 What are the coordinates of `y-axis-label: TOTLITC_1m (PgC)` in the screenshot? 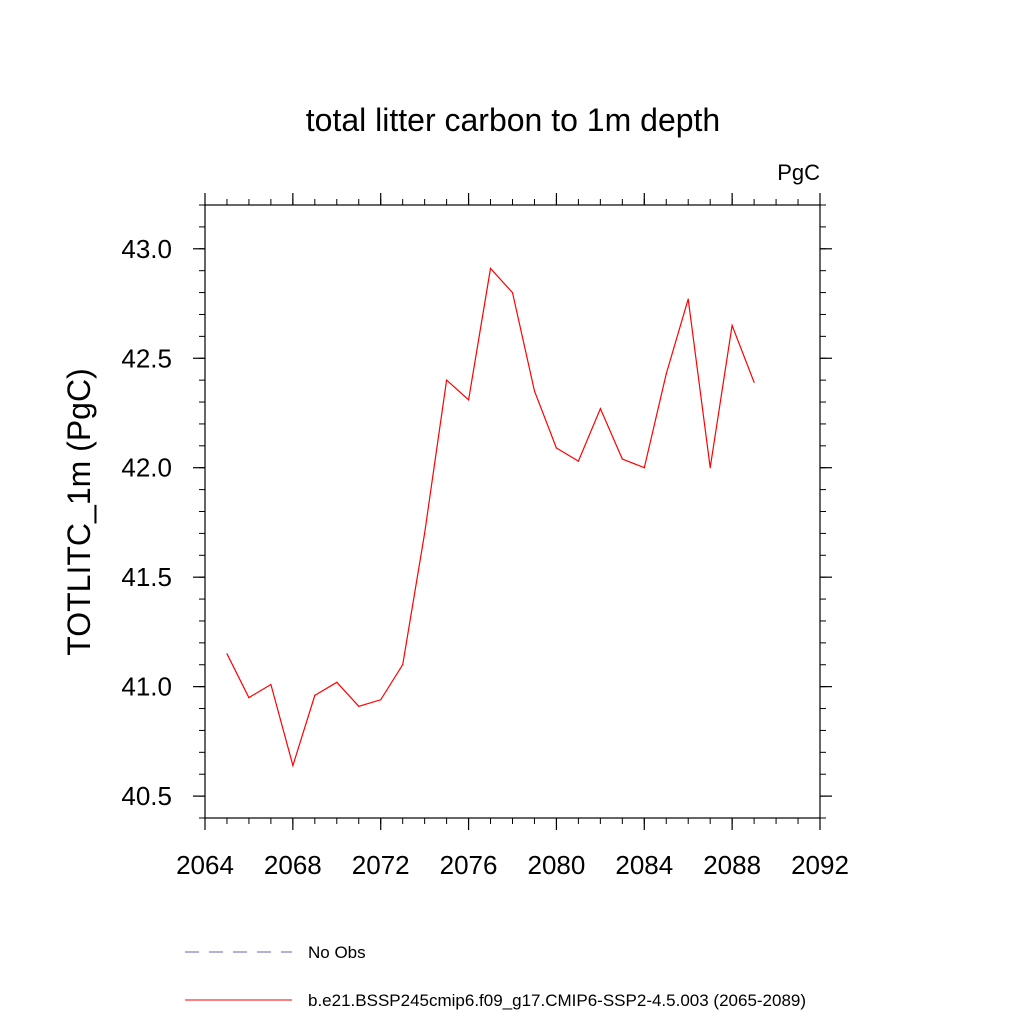 It's located at (79, 511).